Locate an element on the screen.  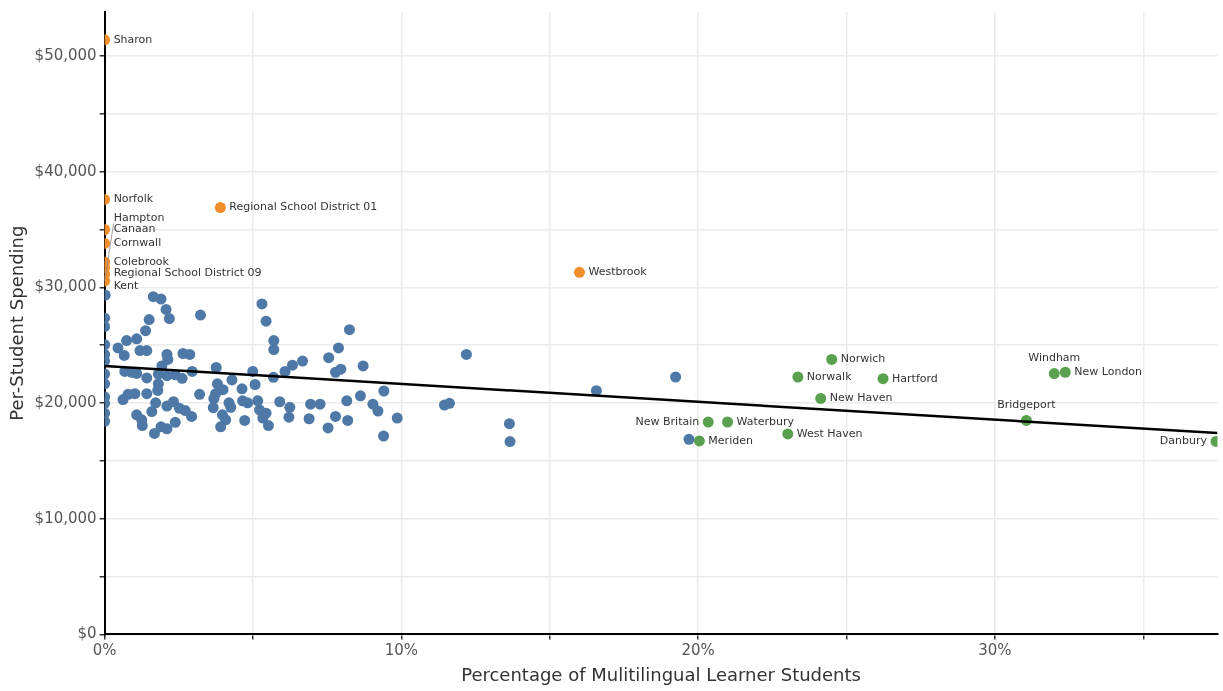
annotation: West Haven is located at coordinates (829, 433).